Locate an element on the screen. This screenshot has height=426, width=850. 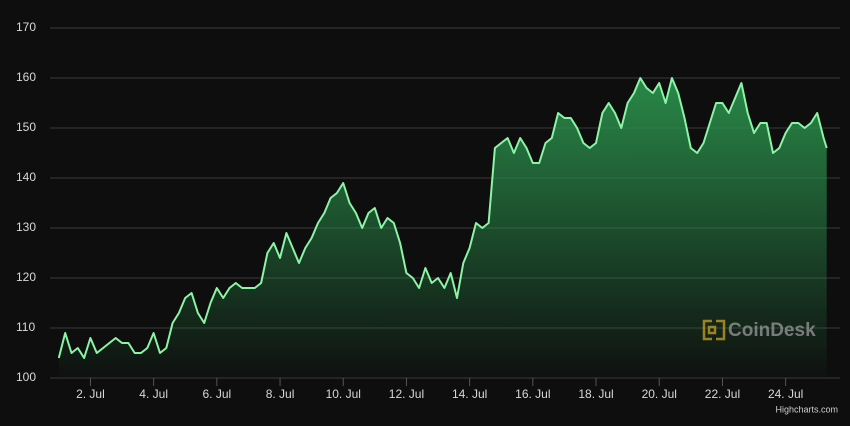
x-tick-label: 8. Jul is located at coordinates (280, 394).